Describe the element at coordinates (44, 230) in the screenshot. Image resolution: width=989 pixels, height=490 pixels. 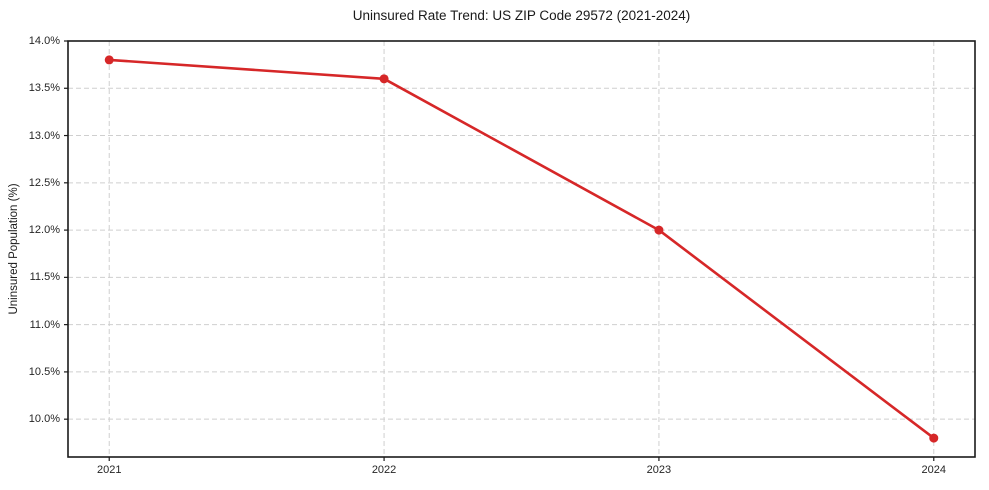
I see `y-tick-label: 12.0%` at that location.